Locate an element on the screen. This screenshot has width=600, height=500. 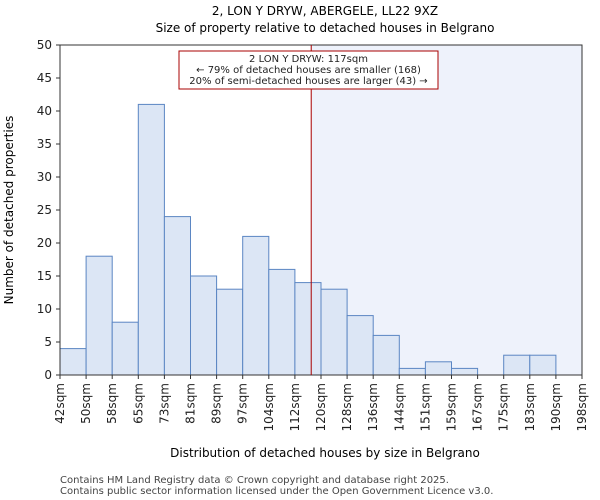
bar-120sqm is located at coordinates (334, 332).